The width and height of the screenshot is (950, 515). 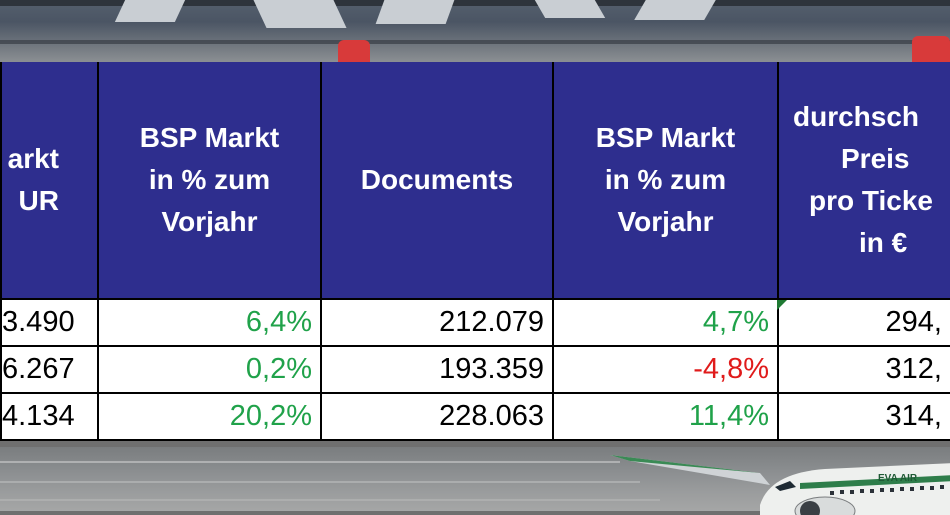 I want to click on cell-bsp-pct-2: -4,8%, so click(x=665, y=369).